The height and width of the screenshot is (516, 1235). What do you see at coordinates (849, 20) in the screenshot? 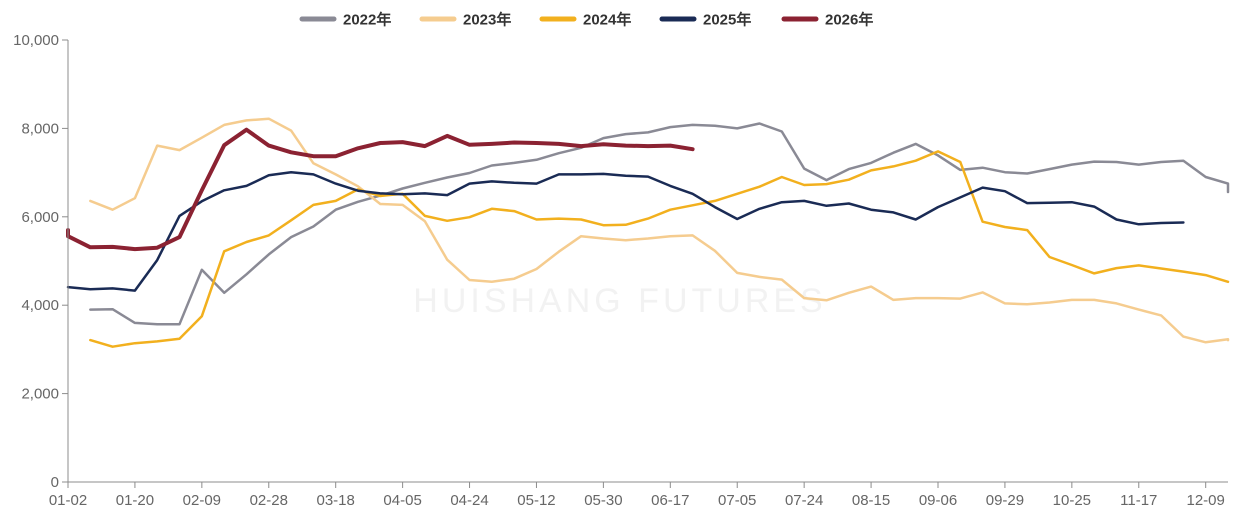
I see `legend-label: 2026年` at bounding box center [849, 20].